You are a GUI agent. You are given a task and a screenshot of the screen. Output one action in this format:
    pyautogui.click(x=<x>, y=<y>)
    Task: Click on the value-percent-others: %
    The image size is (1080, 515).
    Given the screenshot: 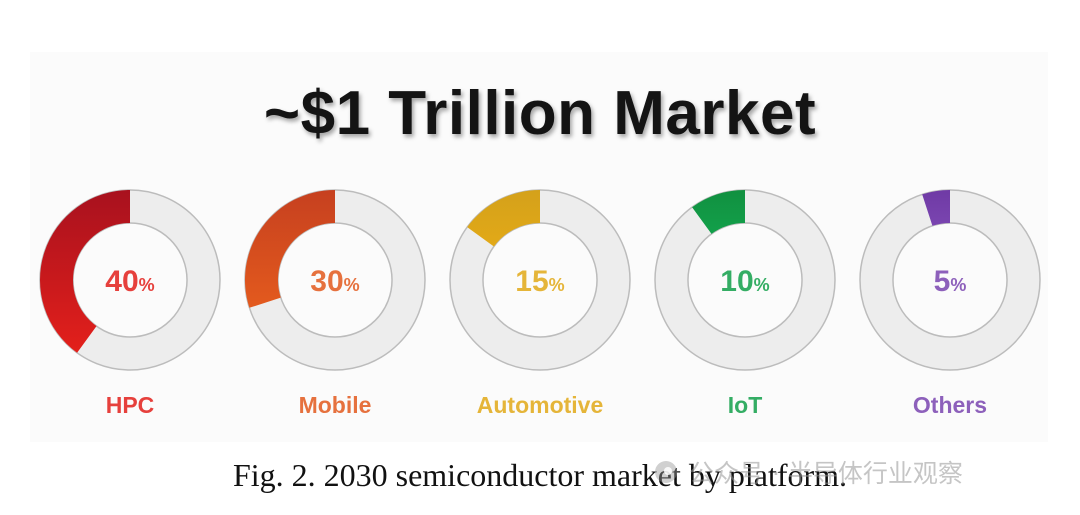 What is the action you would take?
    pyautogui.click(x=958, y=285)
    